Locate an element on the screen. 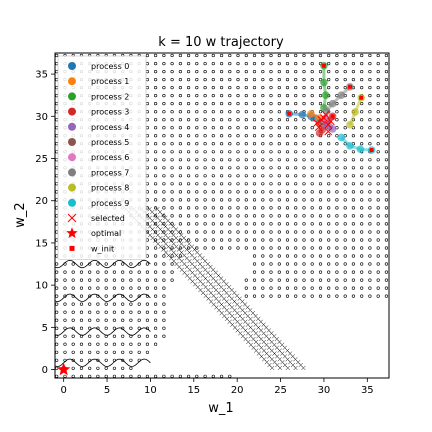 This screenshot has height=432, width=432. selected-marker is located at coordinates (321, 119).